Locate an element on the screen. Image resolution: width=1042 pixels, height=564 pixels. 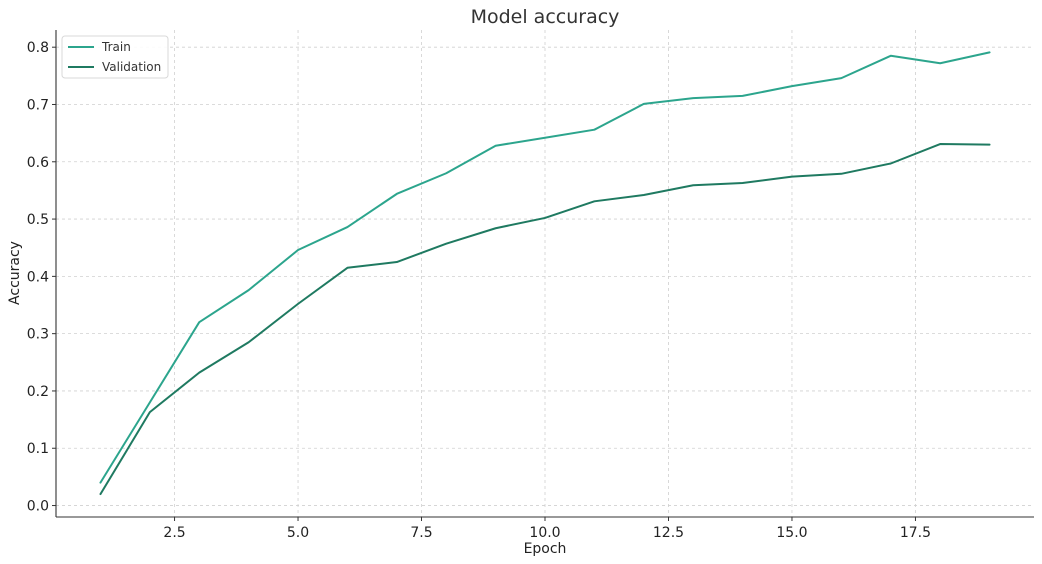
y-tick-label: 0.1 is located at coordinates (38, 449).